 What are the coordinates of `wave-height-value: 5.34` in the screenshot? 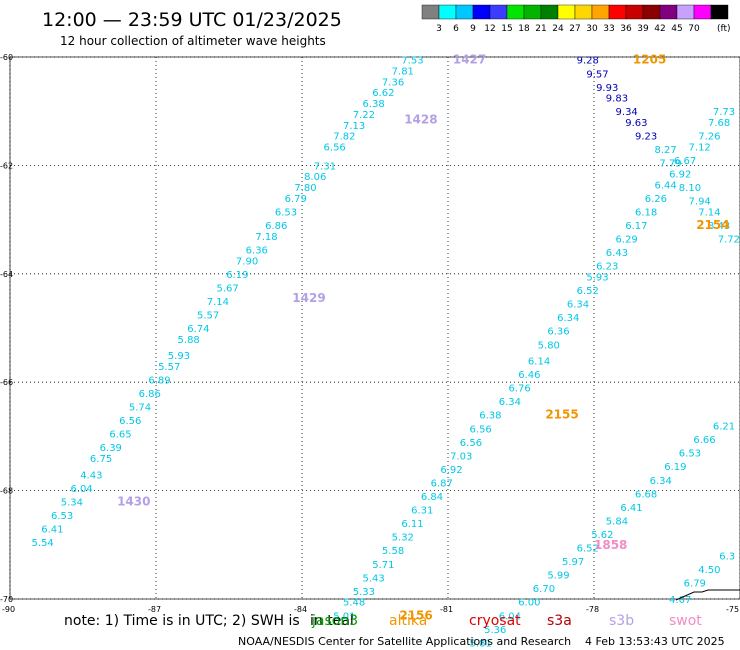 It's located at (72, 502).